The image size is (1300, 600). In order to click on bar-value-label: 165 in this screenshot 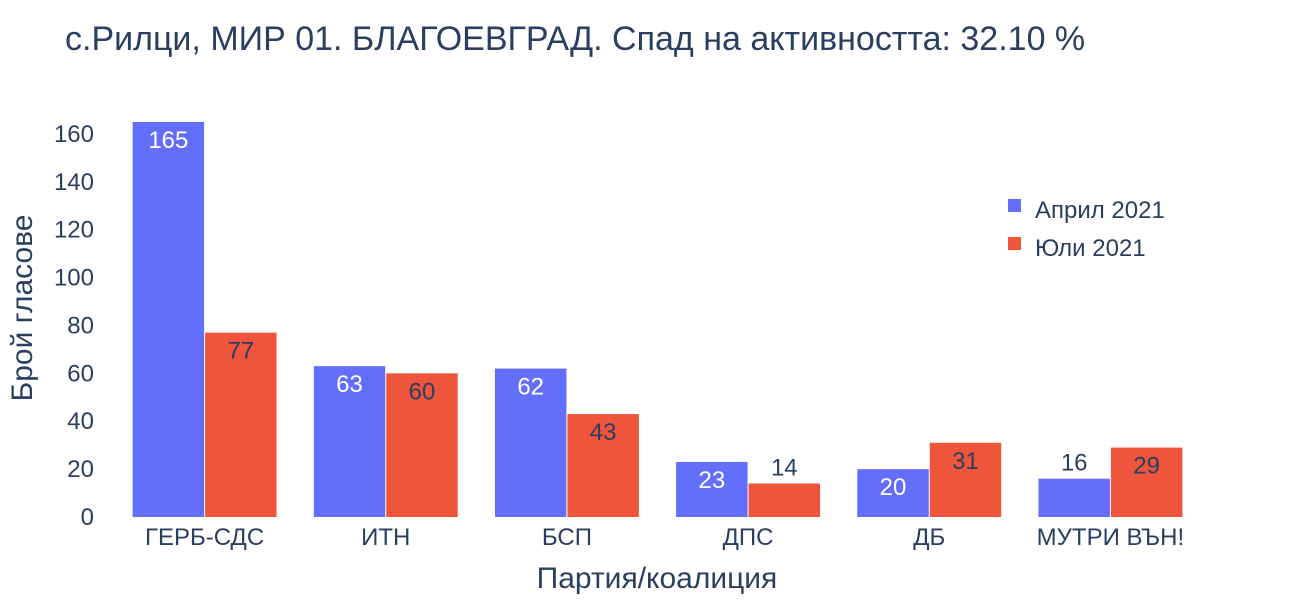, I will do `click(168, 140)`.